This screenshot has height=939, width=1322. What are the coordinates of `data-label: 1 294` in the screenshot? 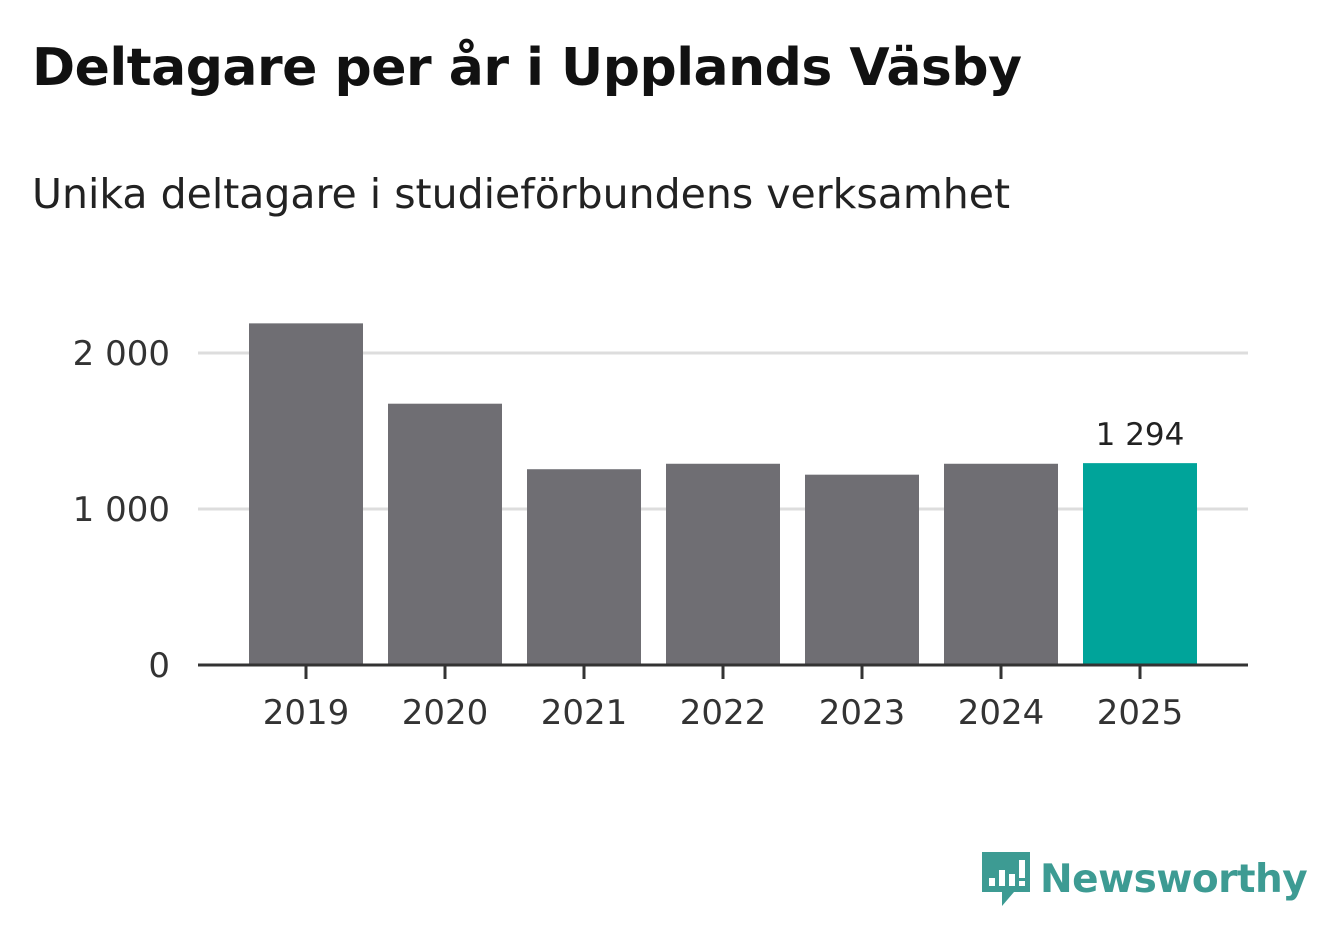 It's located at (1140, 435).